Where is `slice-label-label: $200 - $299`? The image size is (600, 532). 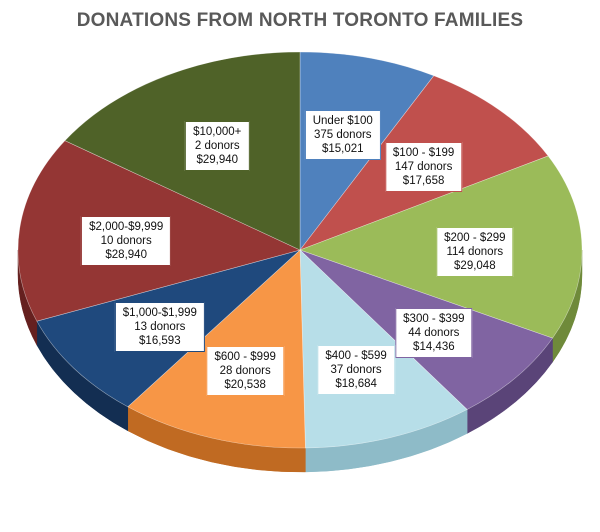
slice-label-label: $200 - $299 is located at coordinates (475, 237).